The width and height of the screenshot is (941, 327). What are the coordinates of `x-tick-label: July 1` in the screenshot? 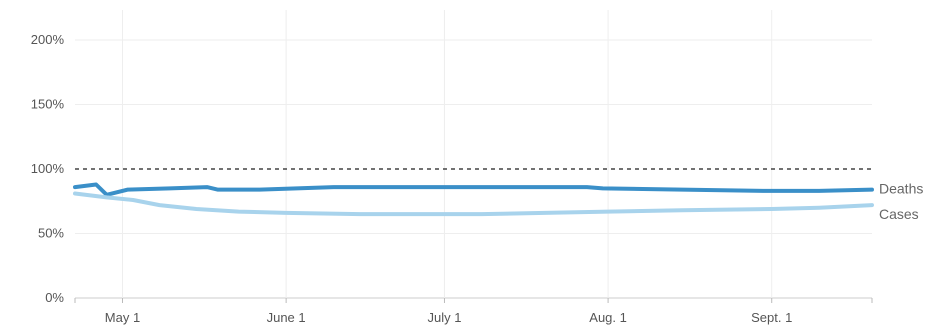 It's located at (444, 317).